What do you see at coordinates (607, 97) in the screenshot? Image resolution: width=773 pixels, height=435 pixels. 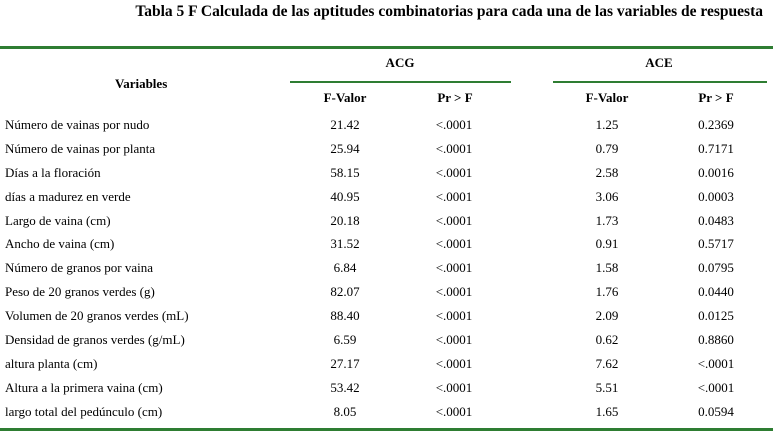 I see `header-ace-fvalor: F-Valor` at bounding box center [607, 97].